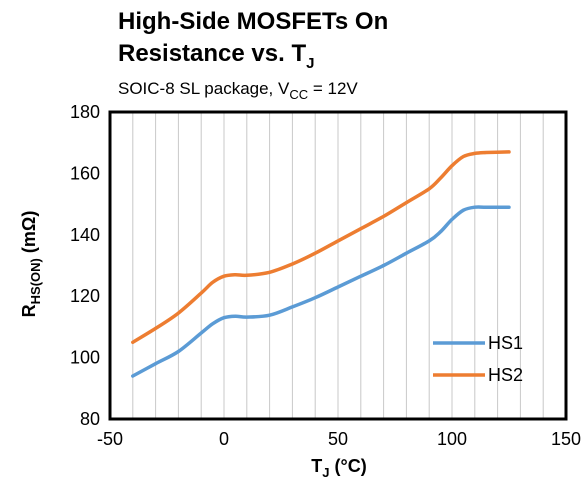  I want to click on x-tick-label: -50, so click(110, 439).